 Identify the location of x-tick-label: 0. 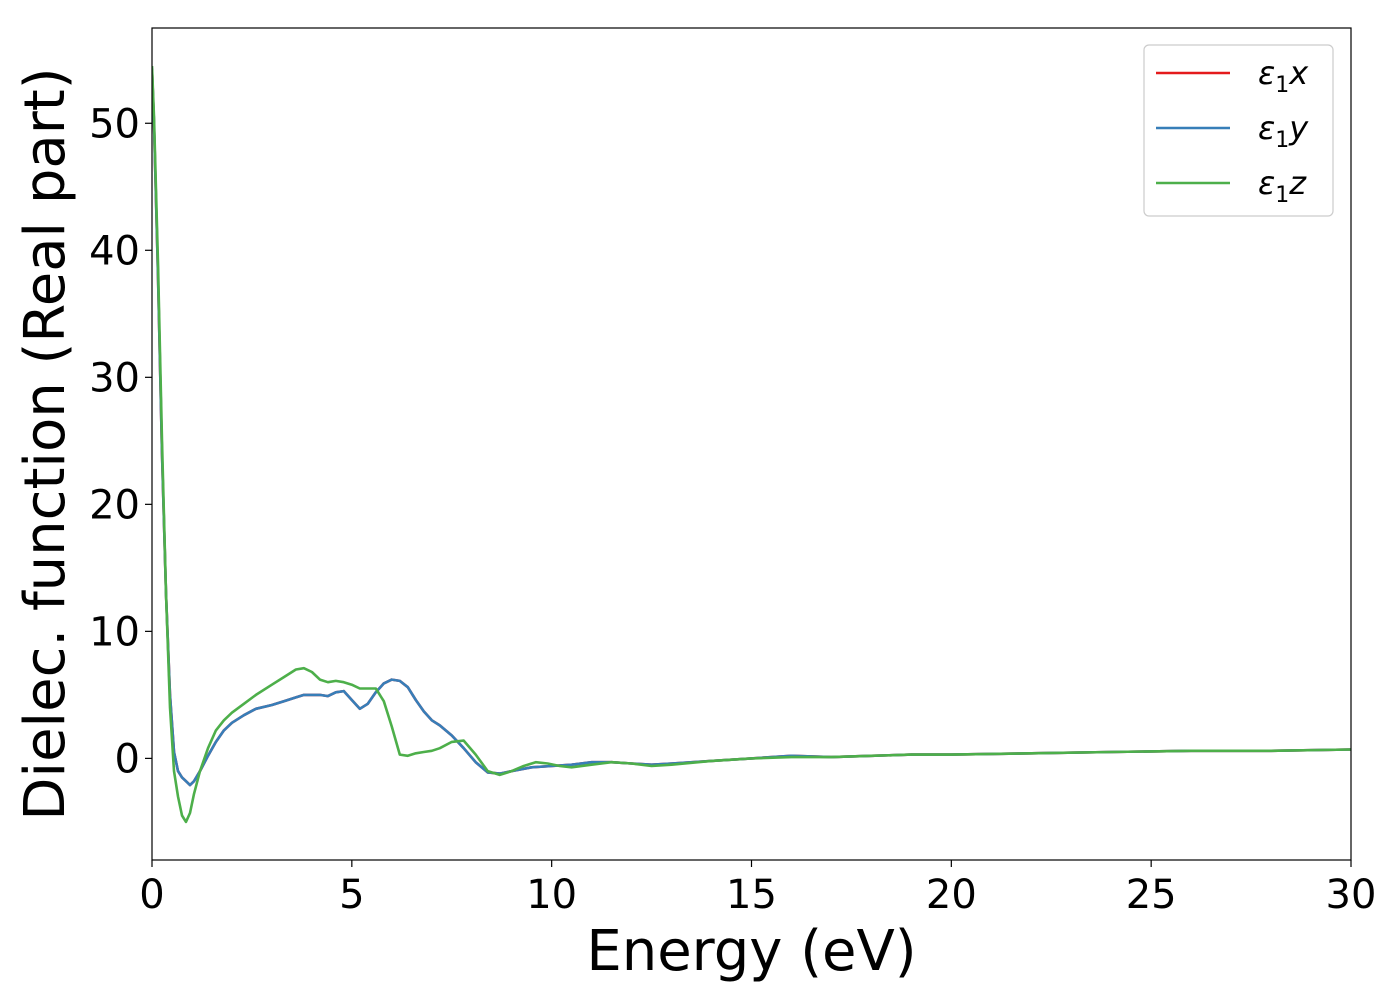
(151, 895).